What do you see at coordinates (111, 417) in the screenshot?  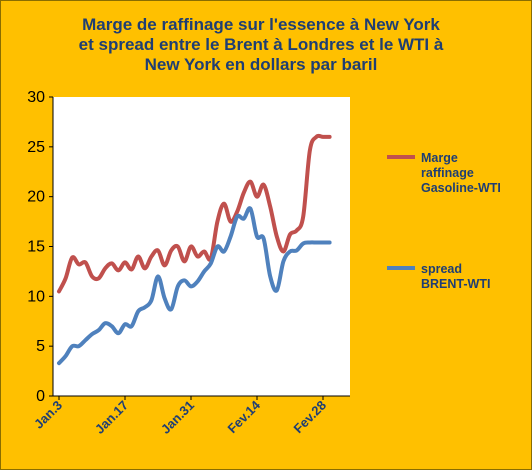 I see `x-tick-label: Jan.17` at bounding box center [111, 417].